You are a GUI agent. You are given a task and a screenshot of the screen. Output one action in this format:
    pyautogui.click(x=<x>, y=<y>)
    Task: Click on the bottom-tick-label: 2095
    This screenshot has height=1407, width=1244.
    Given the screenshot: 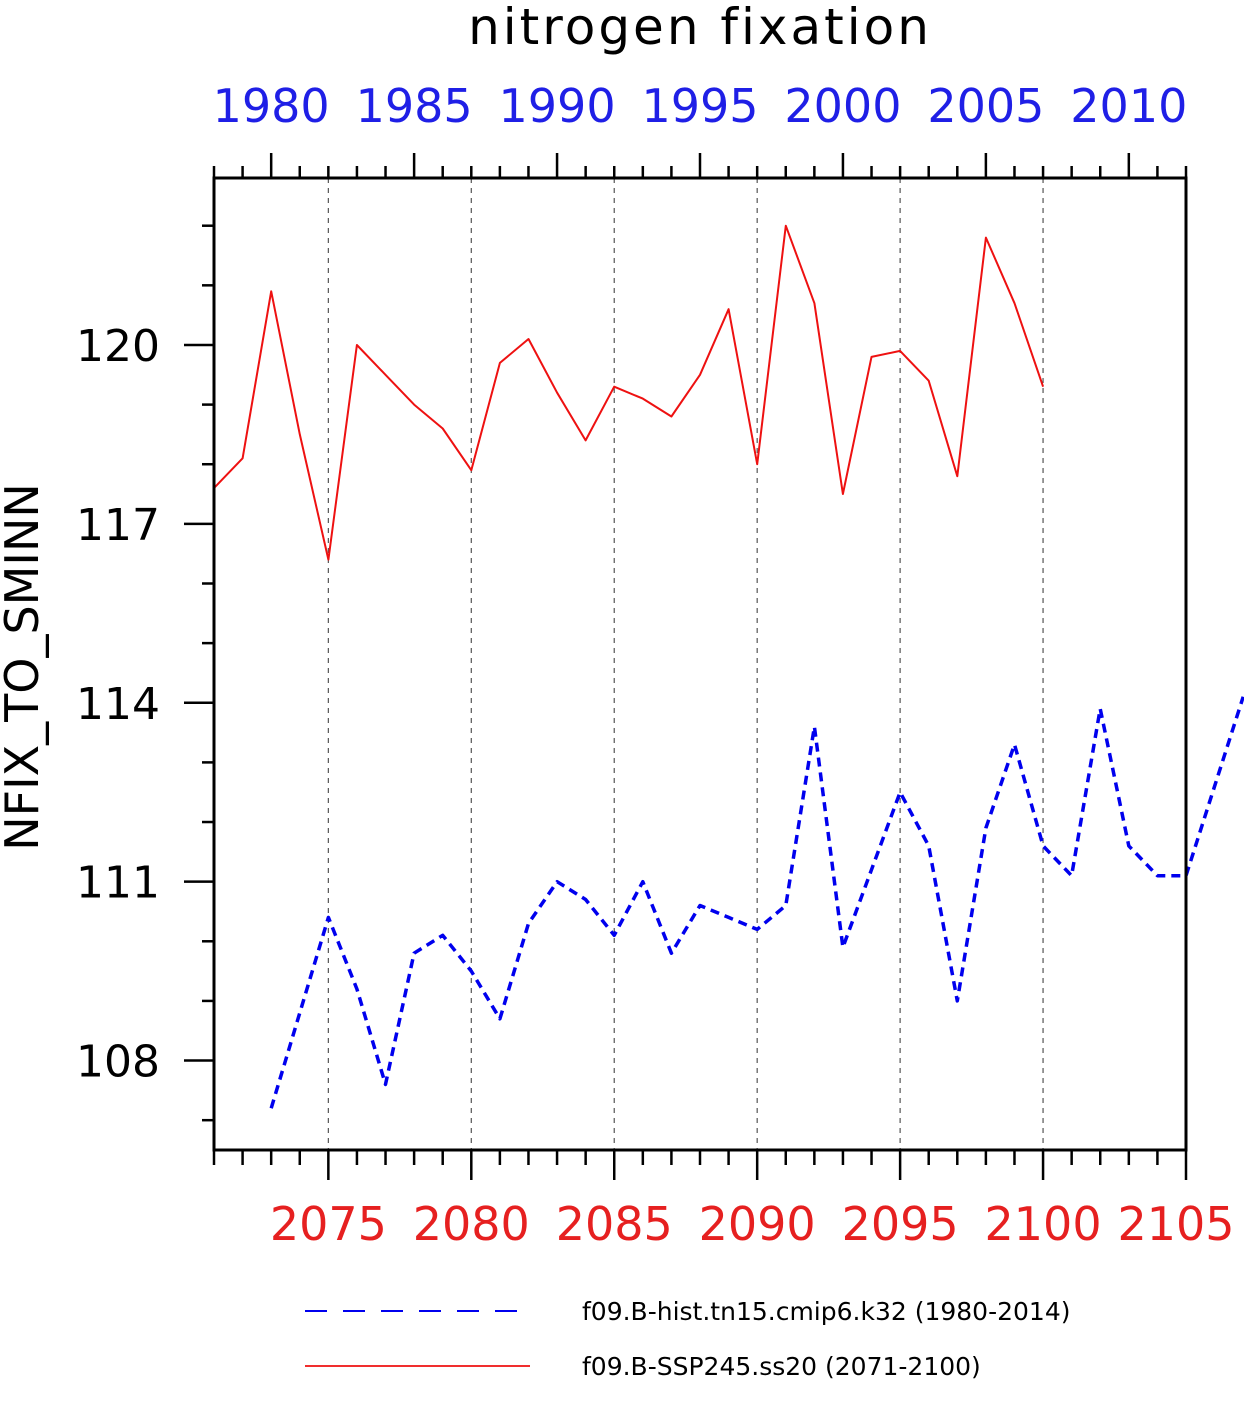 What is the action you would take?
    pyautogui.click(x=900, y=1224)
    